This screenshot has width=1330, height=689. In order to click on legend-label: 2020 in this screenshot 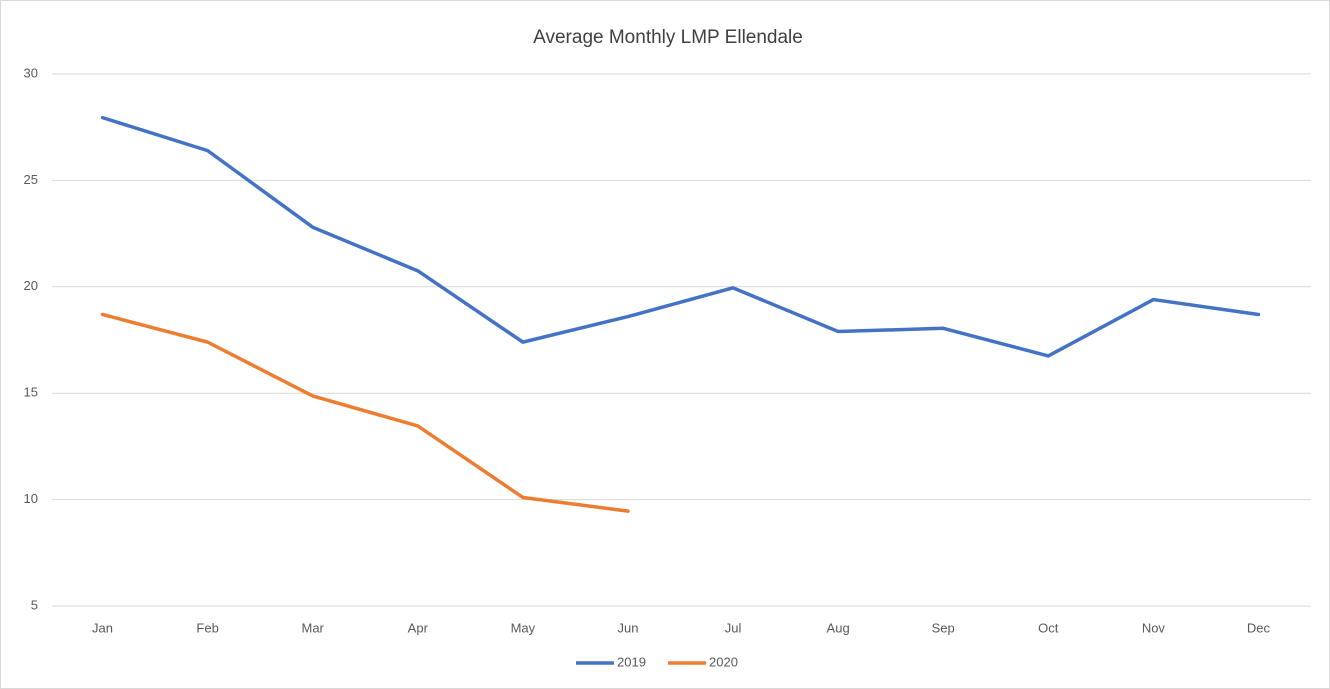, I will do `click(723, 661)`.